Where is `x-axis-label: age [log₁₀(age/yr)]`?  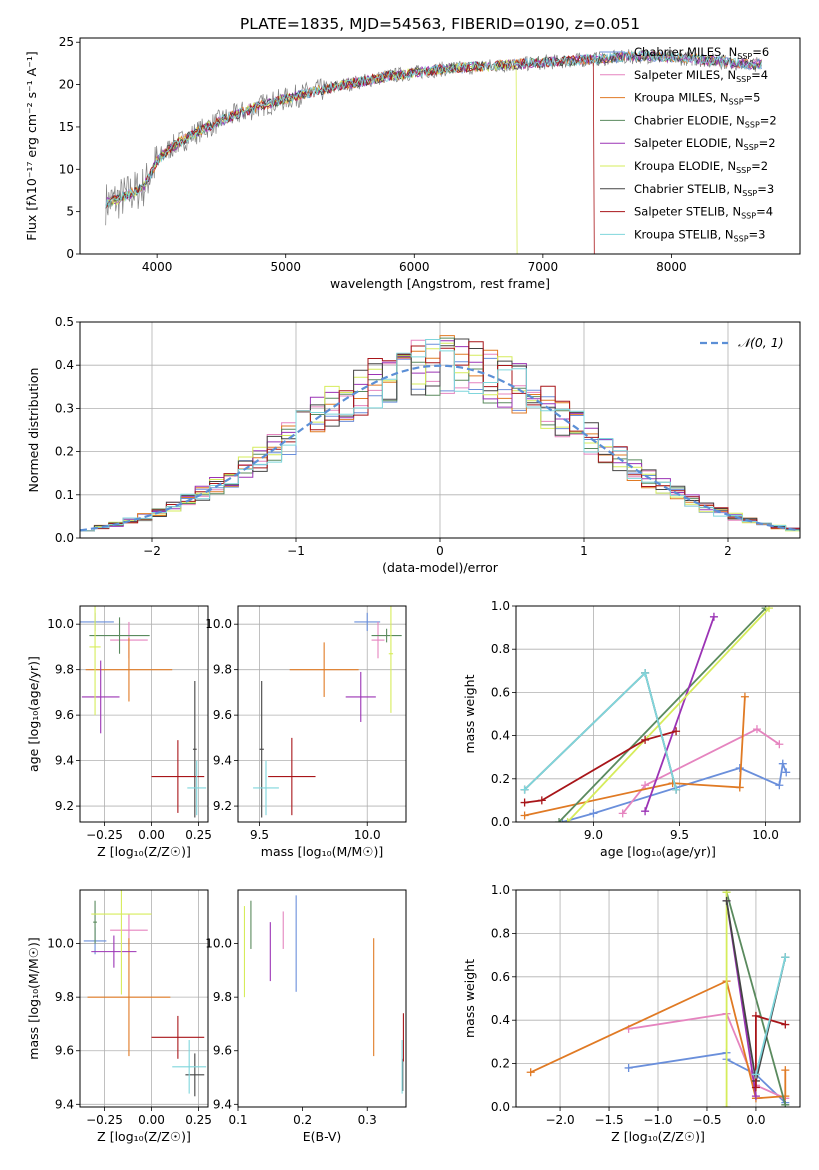
x-axis-label: age [log₁₀(age/yr)] is located at coordinates (658, 851).